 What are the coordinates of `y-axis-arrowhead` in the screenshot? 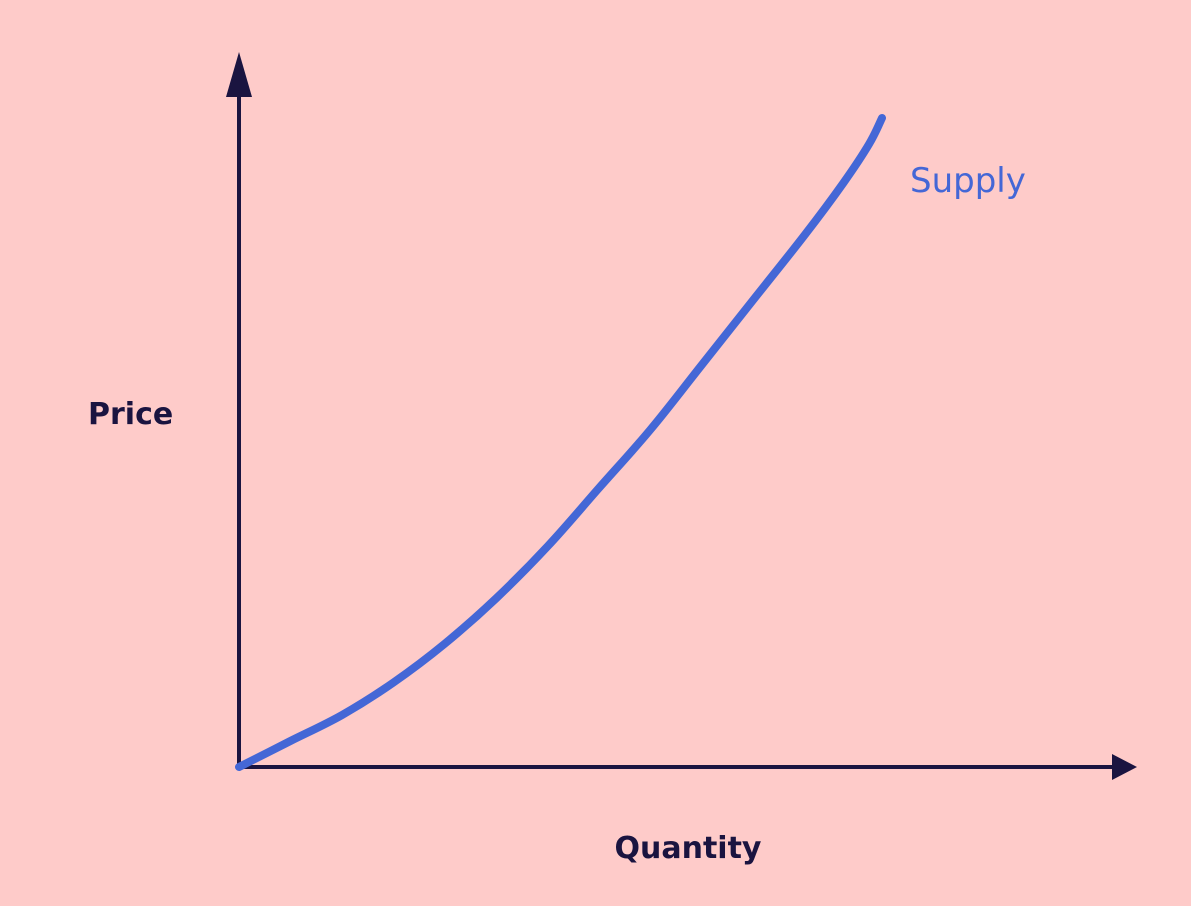 It's located at (239, 74).